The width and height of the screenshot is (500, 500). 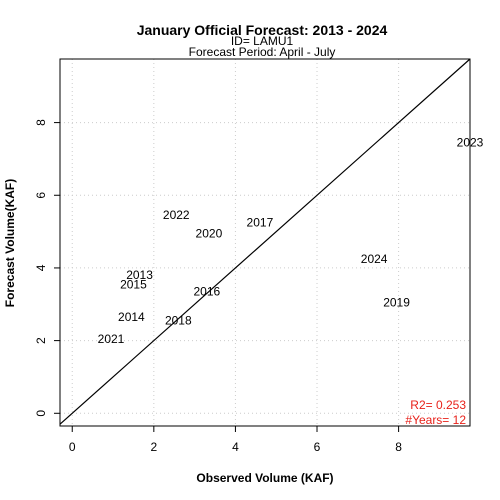 What do you see at coordinates (176, 215) in the screenshot?
I see `point-label: 2022` at bounding box center [176, 215].